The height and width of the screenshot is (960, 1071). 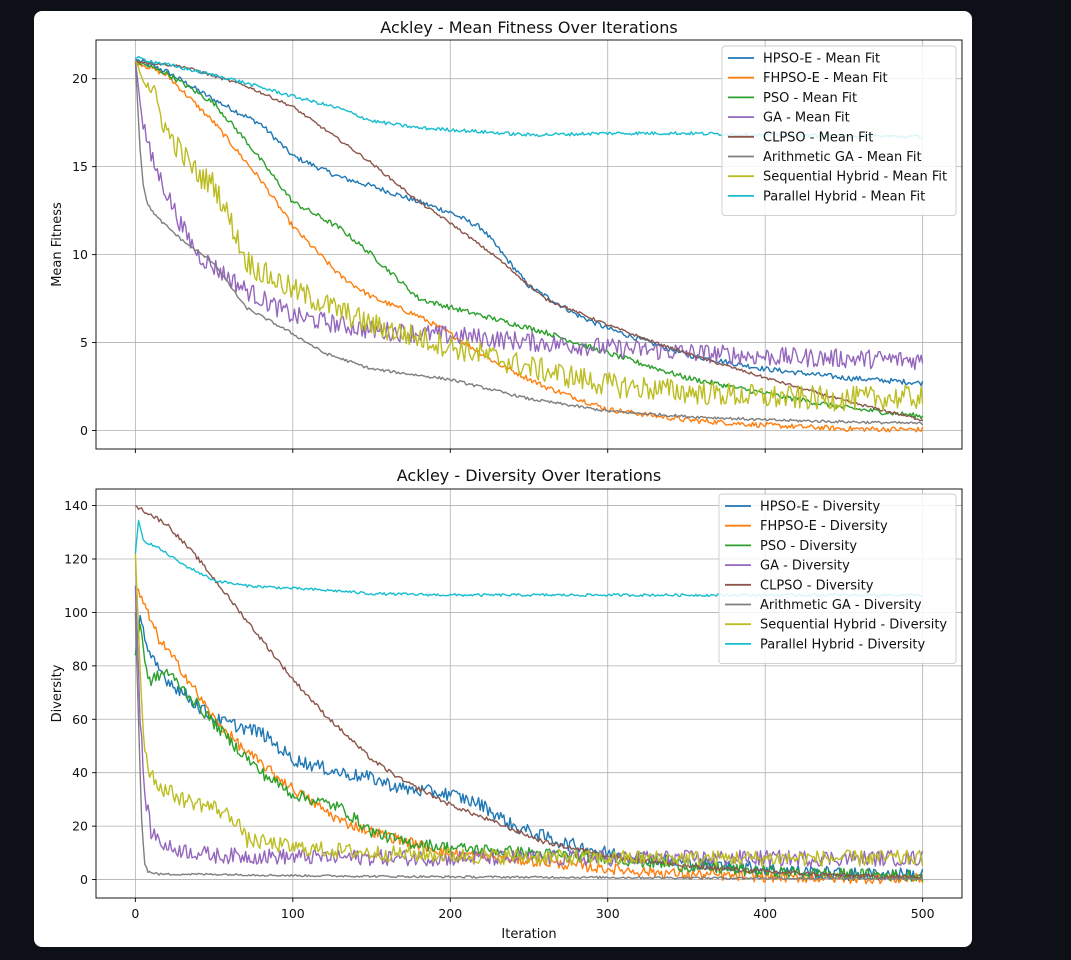 I want to click on legend-entry-1: HPSO-E - Mean Fit, so click(x=821, y=59).